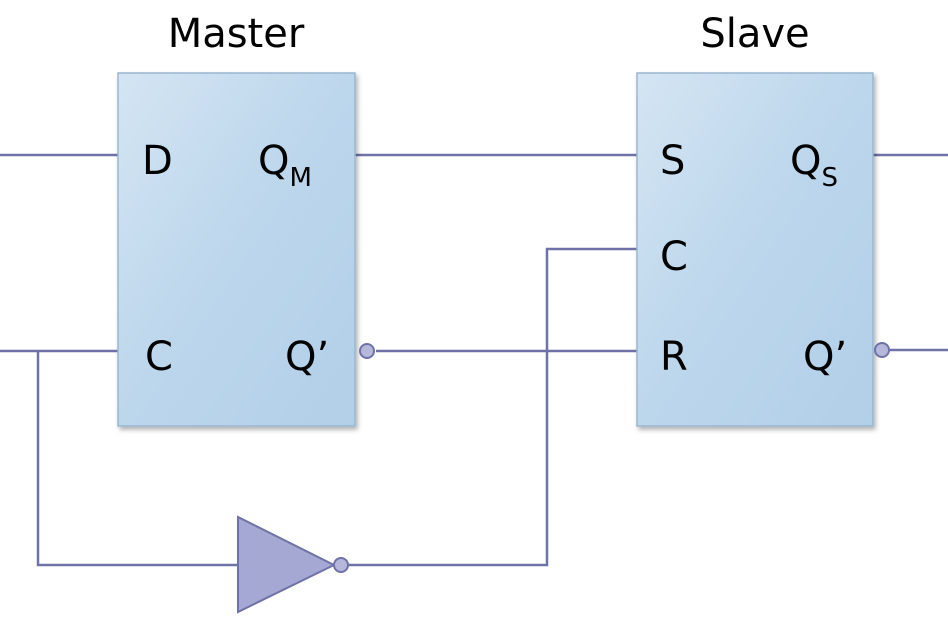  I want to click on slave-qs-label: QS, so click(814, 165).